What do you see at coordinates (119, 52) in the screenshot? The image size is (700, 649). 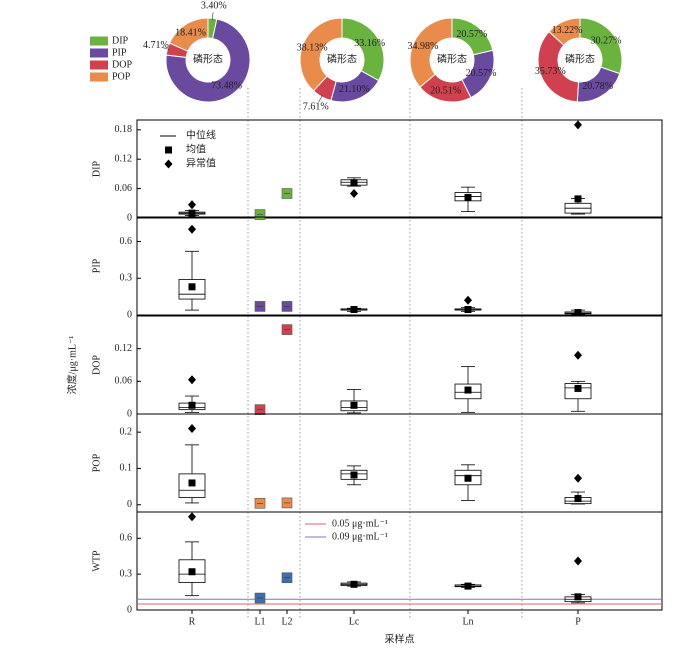 I see `legend-label: PIP` at bounding box center [119, 52].